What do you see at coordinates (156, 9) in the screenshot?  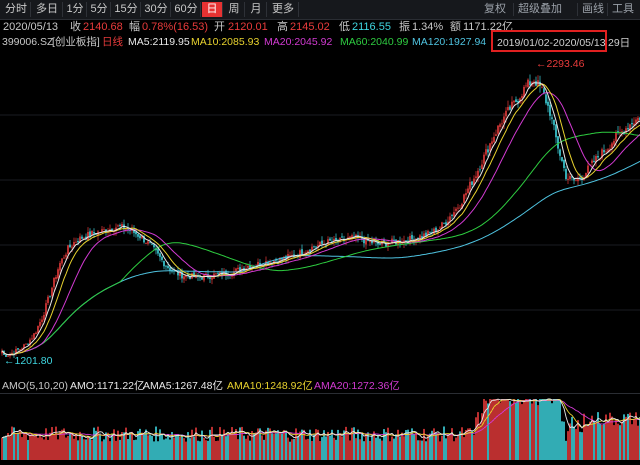 I see `period-tab-5: 30分` at bounding box center [156, 9].